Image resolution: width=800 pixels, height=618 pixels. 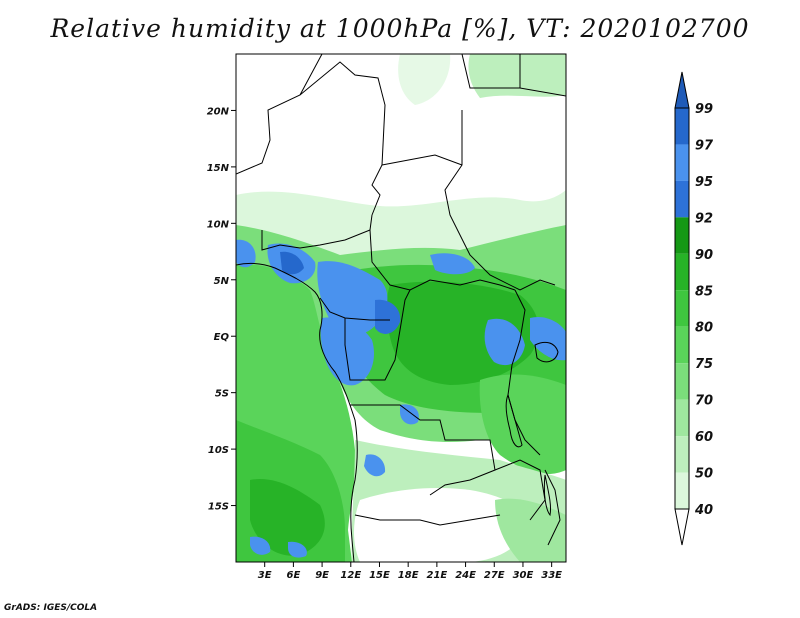 What do you see at coordinates (322, 575) in the screenshot?
I see `lon-tick-label: 9E` at bounding box center [322, 575].